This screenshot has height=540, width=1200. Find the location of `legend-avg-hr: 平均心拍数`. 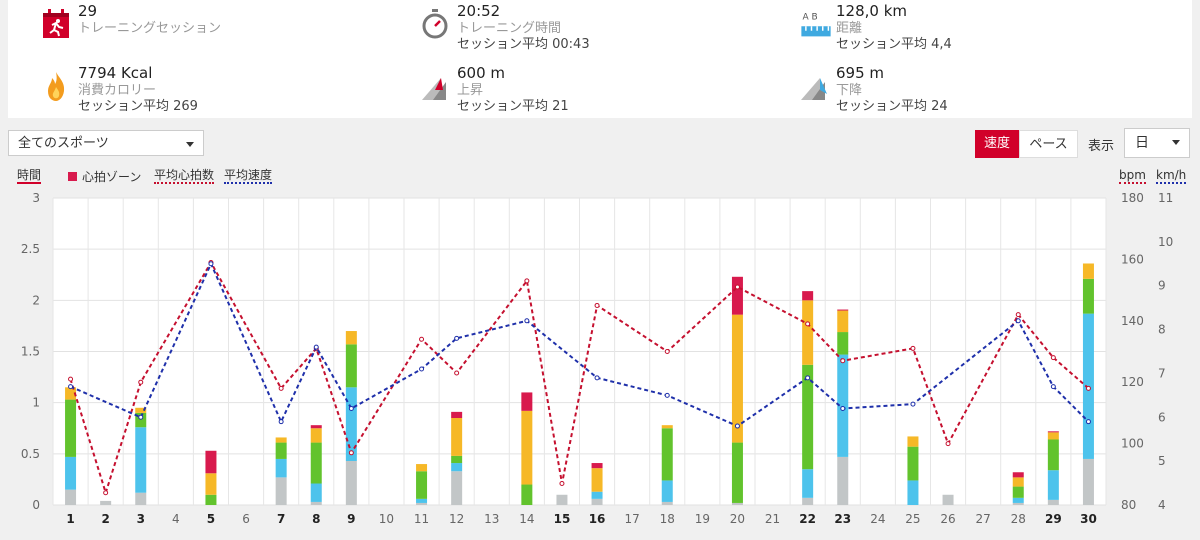

legend-avg-hr: 平均心拍数 is located at coordinates (184, 176).